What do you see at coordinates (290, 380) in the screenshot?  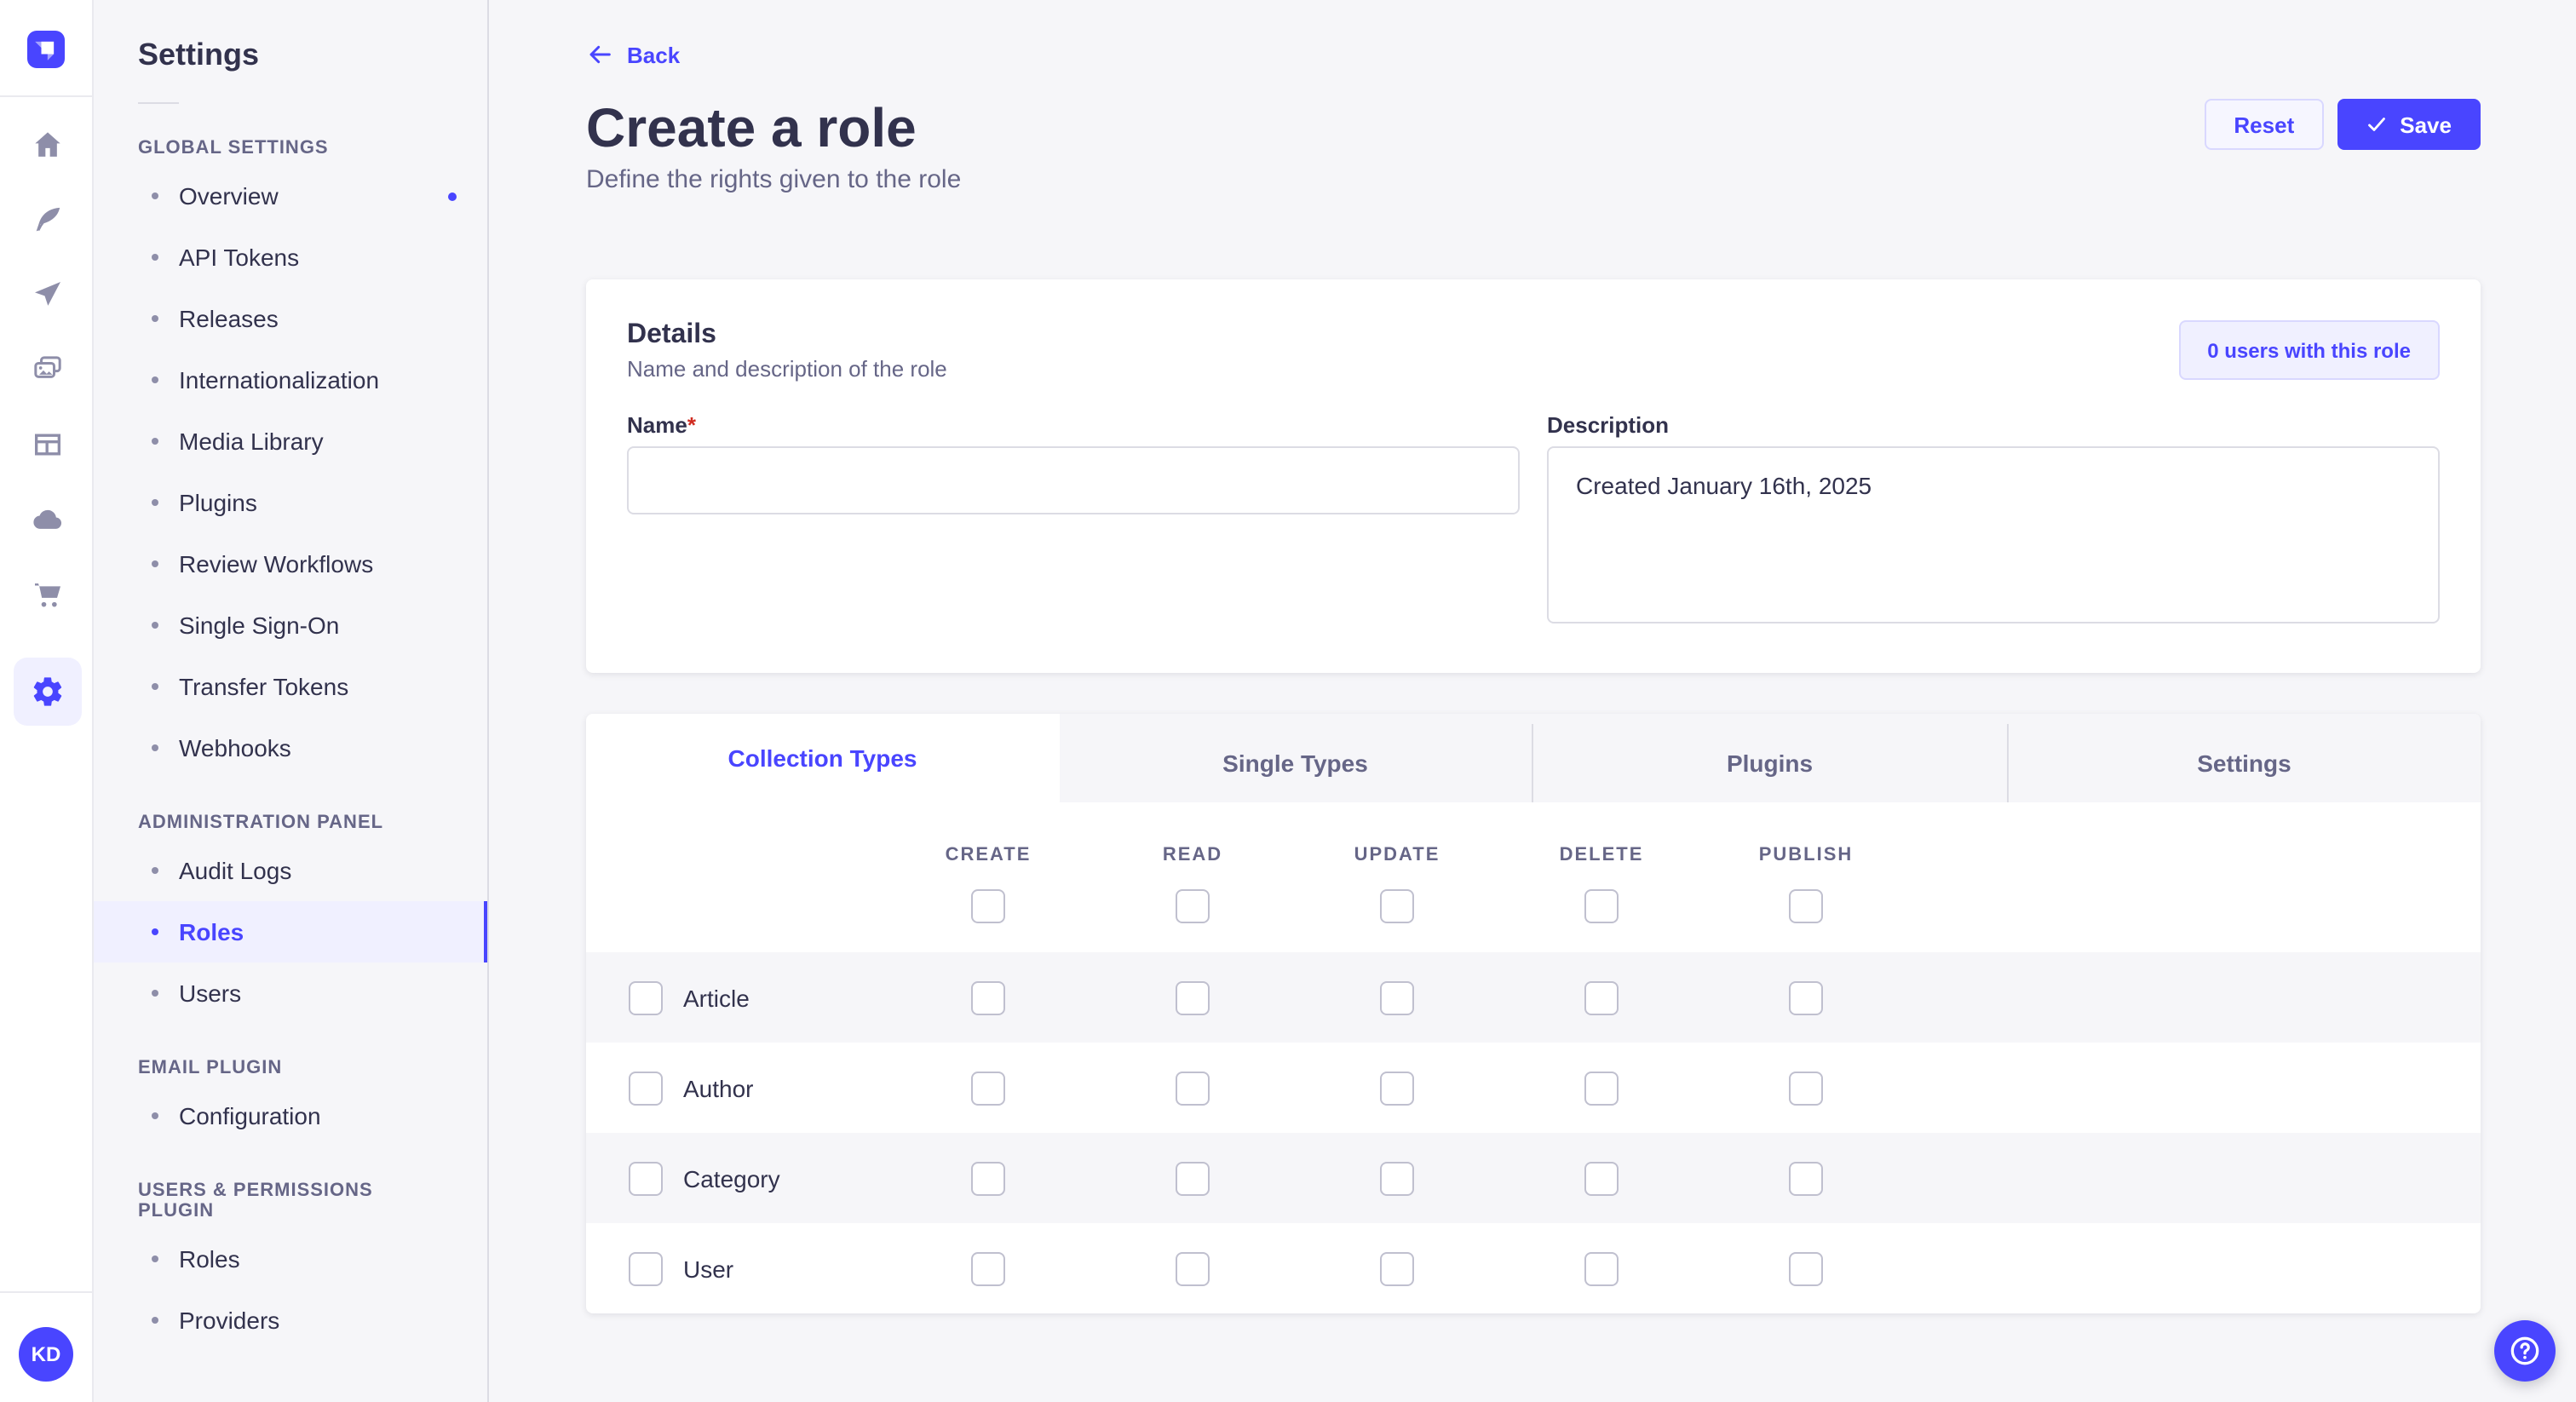 I see `sidebar-item-internationalization: Internationalization` at bounding box center [290, 380].